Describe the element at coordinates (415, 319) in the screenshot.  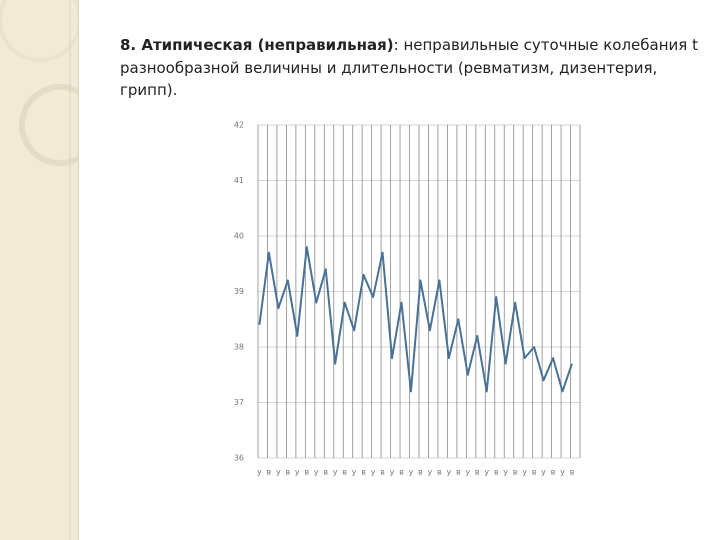
I see `line` at that location.